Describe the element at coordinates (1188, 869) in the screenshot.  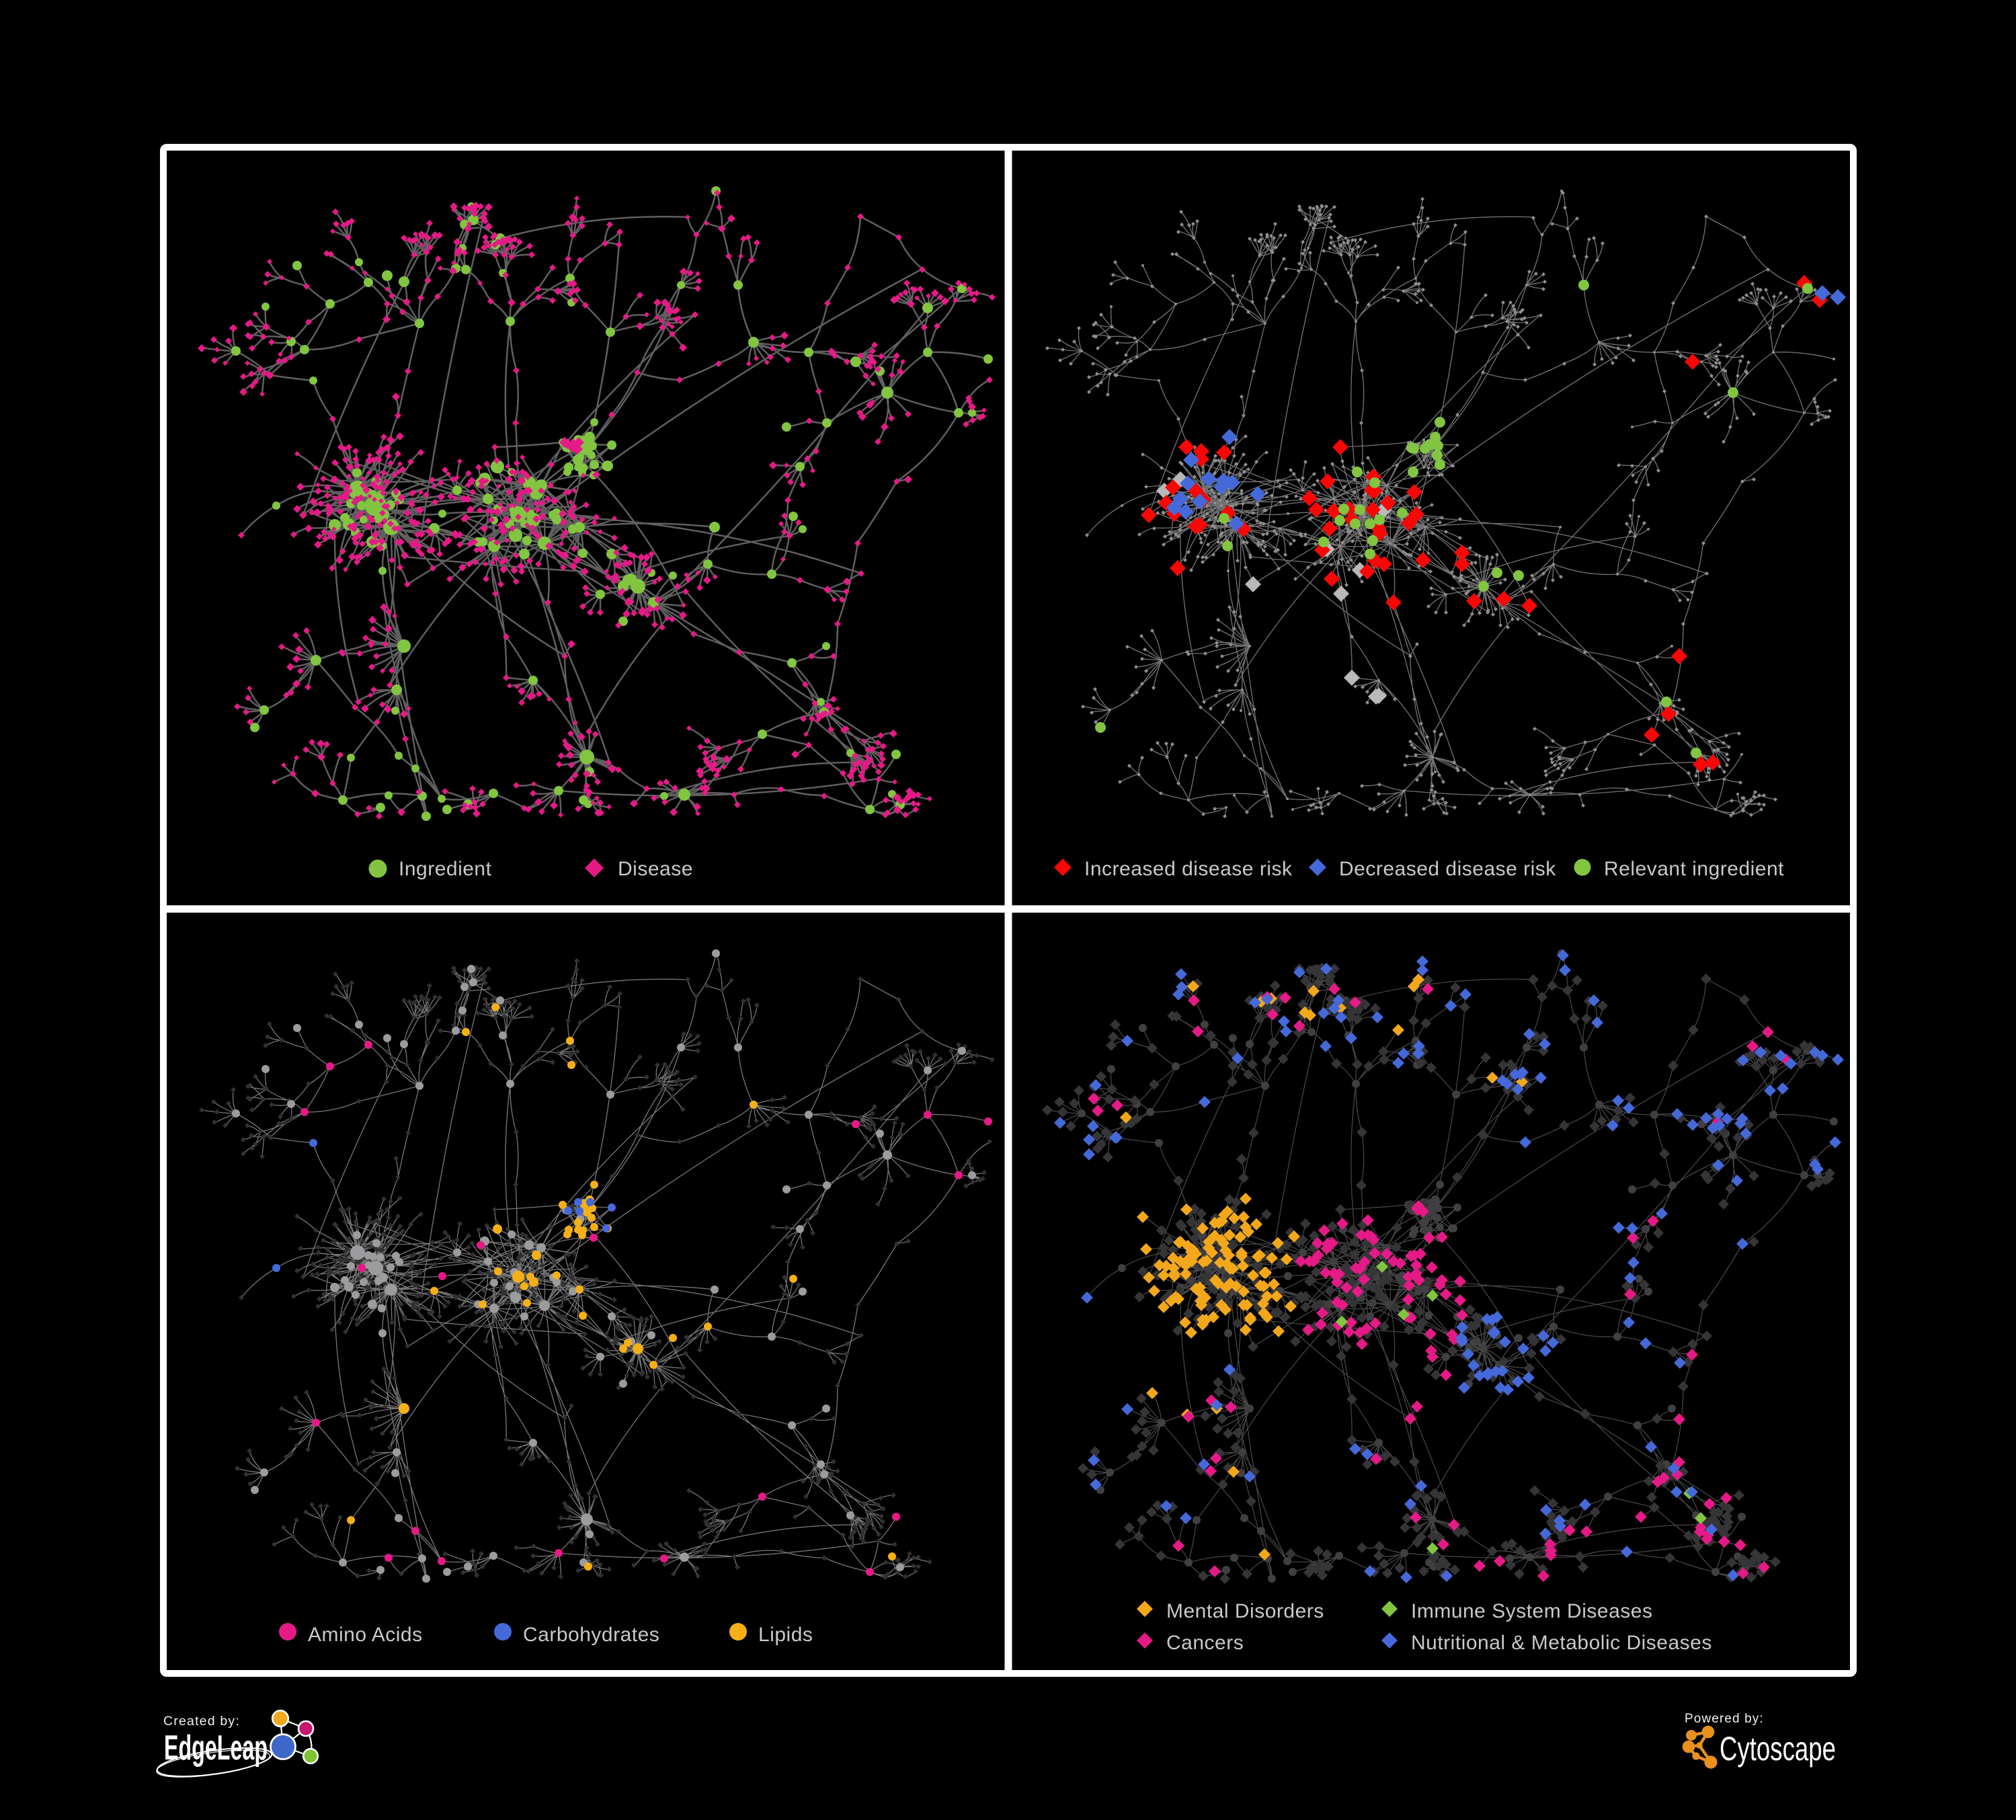
I see `svg-text: Increased disease risk` at that location.